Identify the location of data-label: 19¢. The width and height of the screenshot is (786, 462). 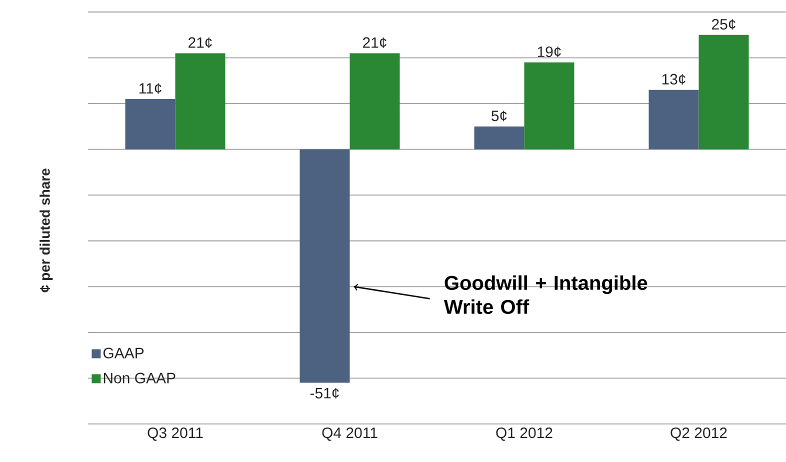
(549, 52).